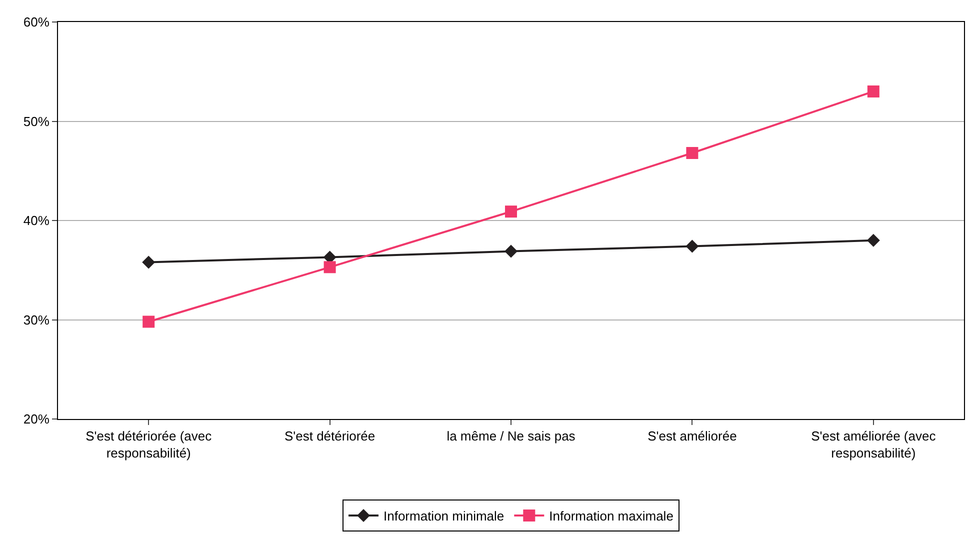 The image size is (968, 535). What do you see at coordinates (330, 436) in the screenshot?
I see `x-tick-label: S'est détériorée` at bounding box center [330, 436].